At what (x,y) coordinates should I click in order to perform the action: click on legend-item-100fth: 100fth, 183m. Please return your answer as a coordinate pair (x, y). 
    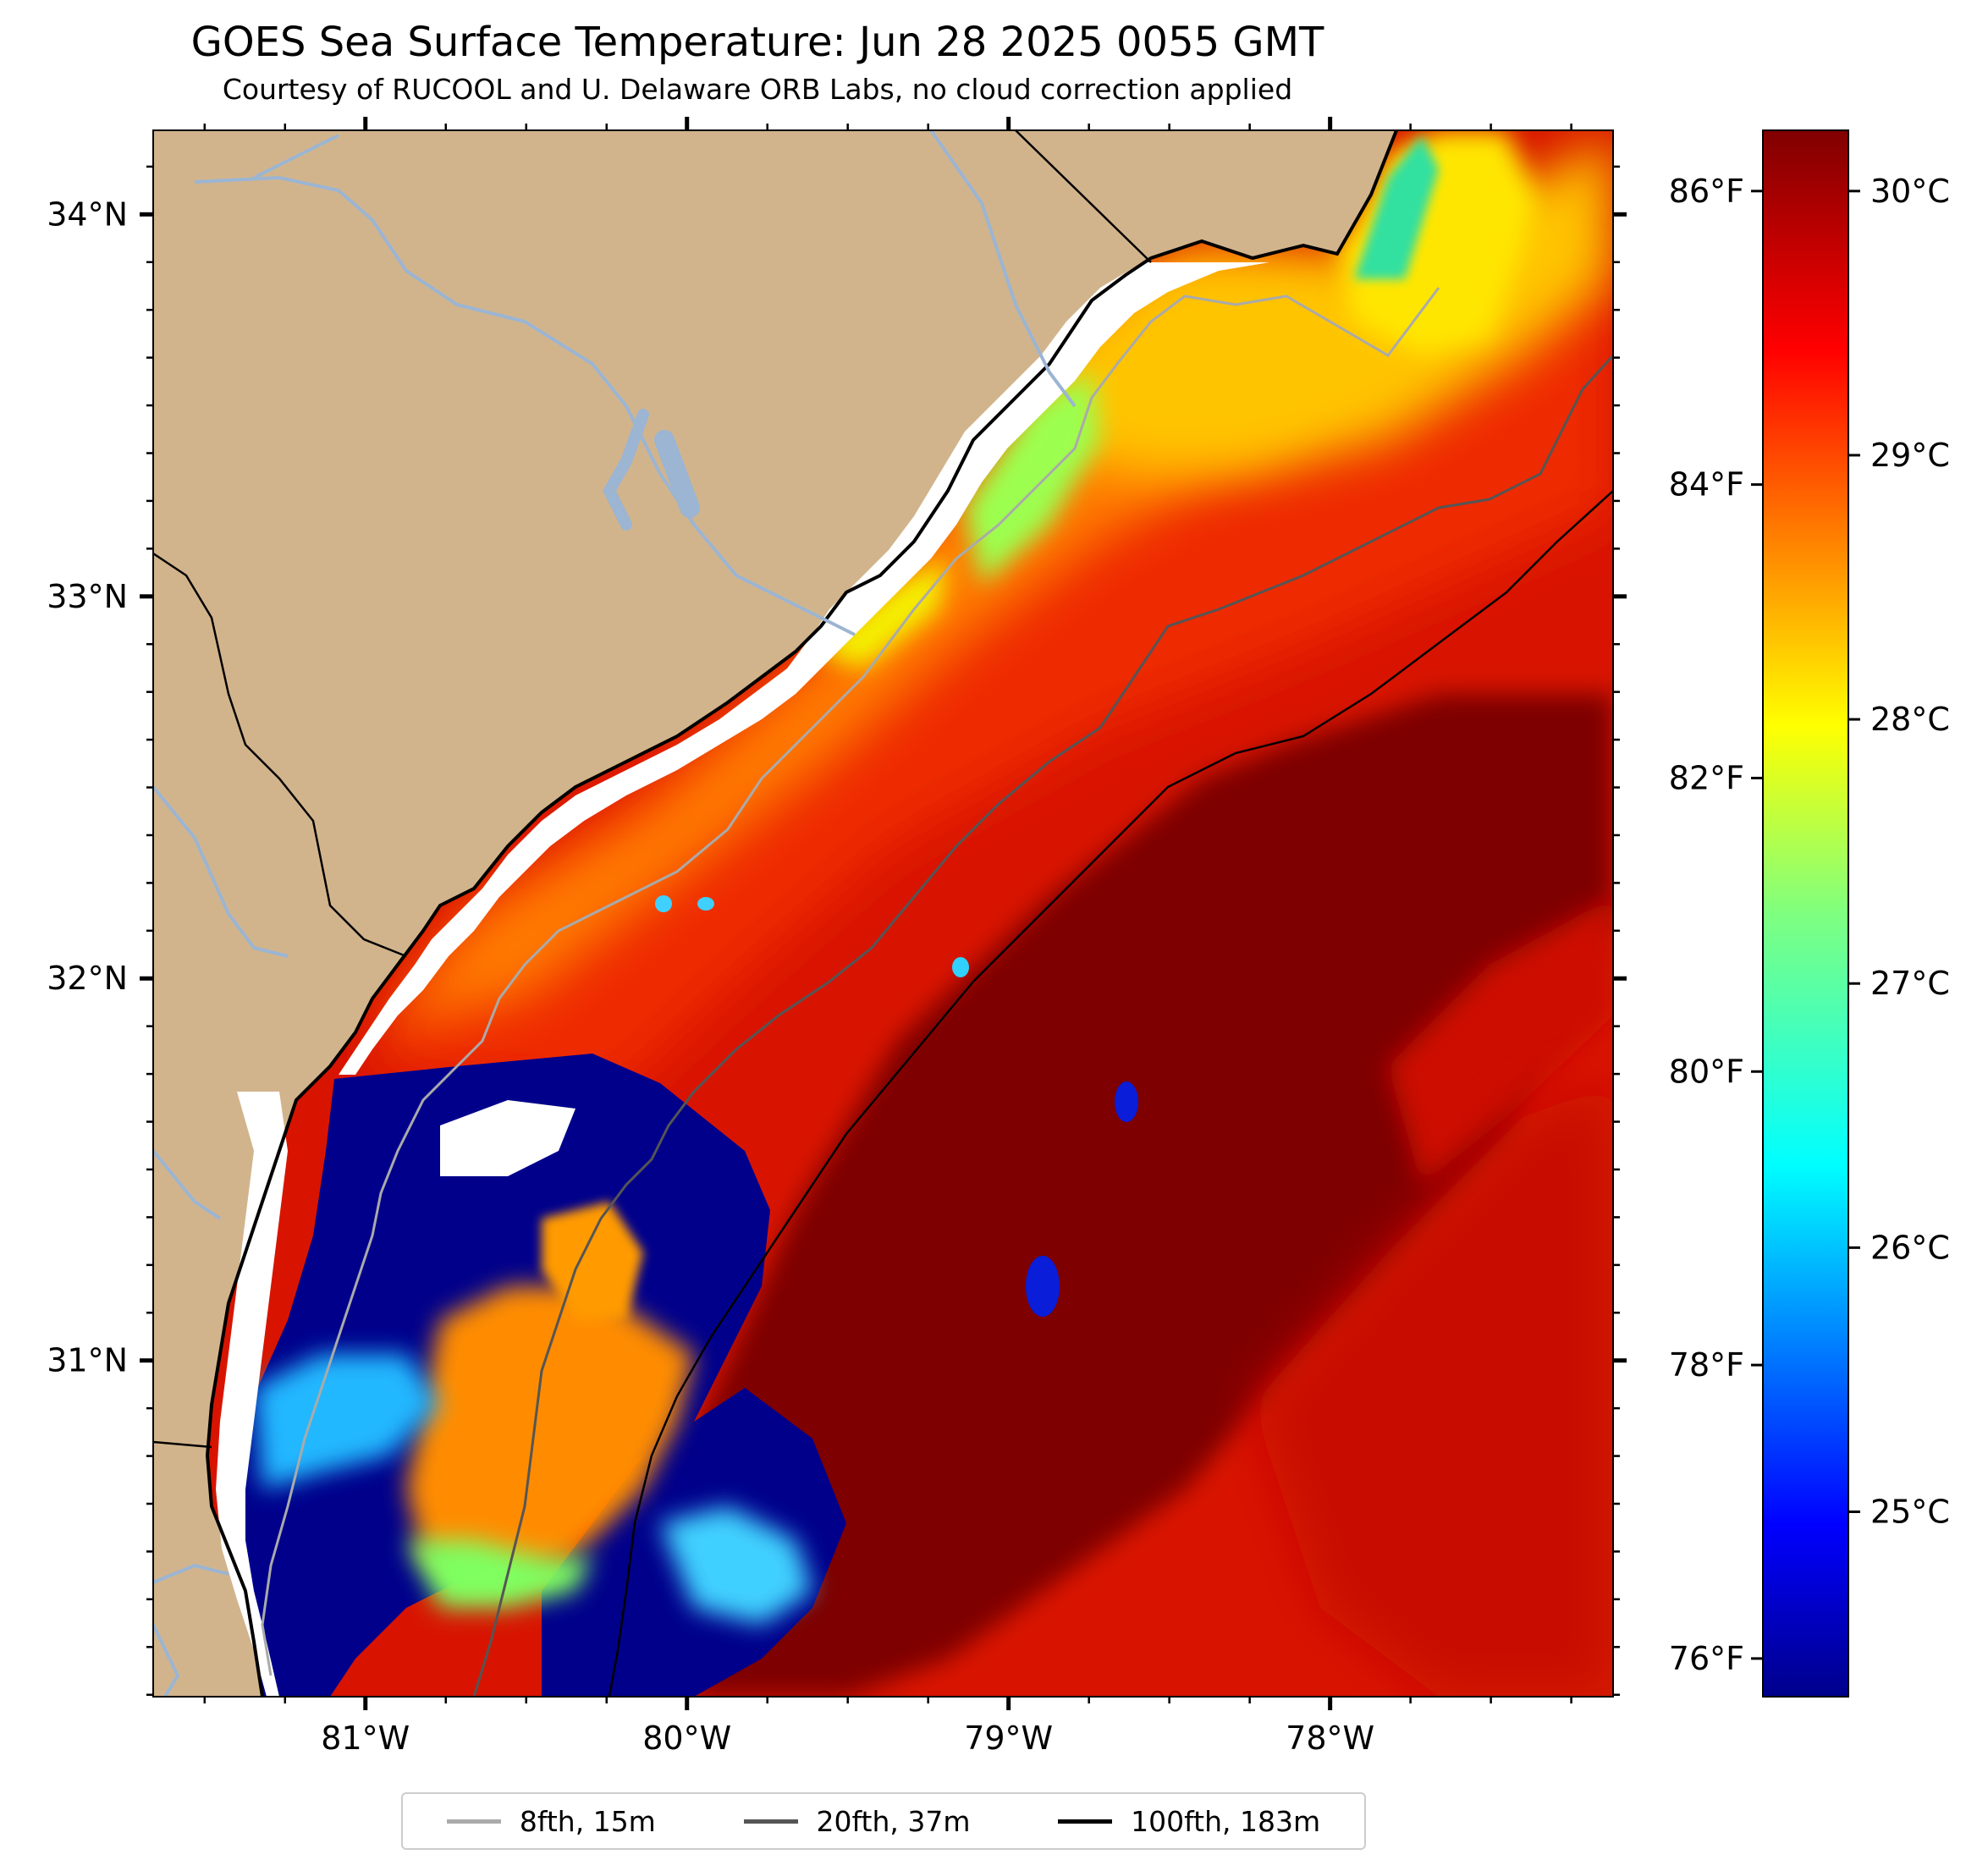
    Looking at the image, I should click on (1189, 1822).